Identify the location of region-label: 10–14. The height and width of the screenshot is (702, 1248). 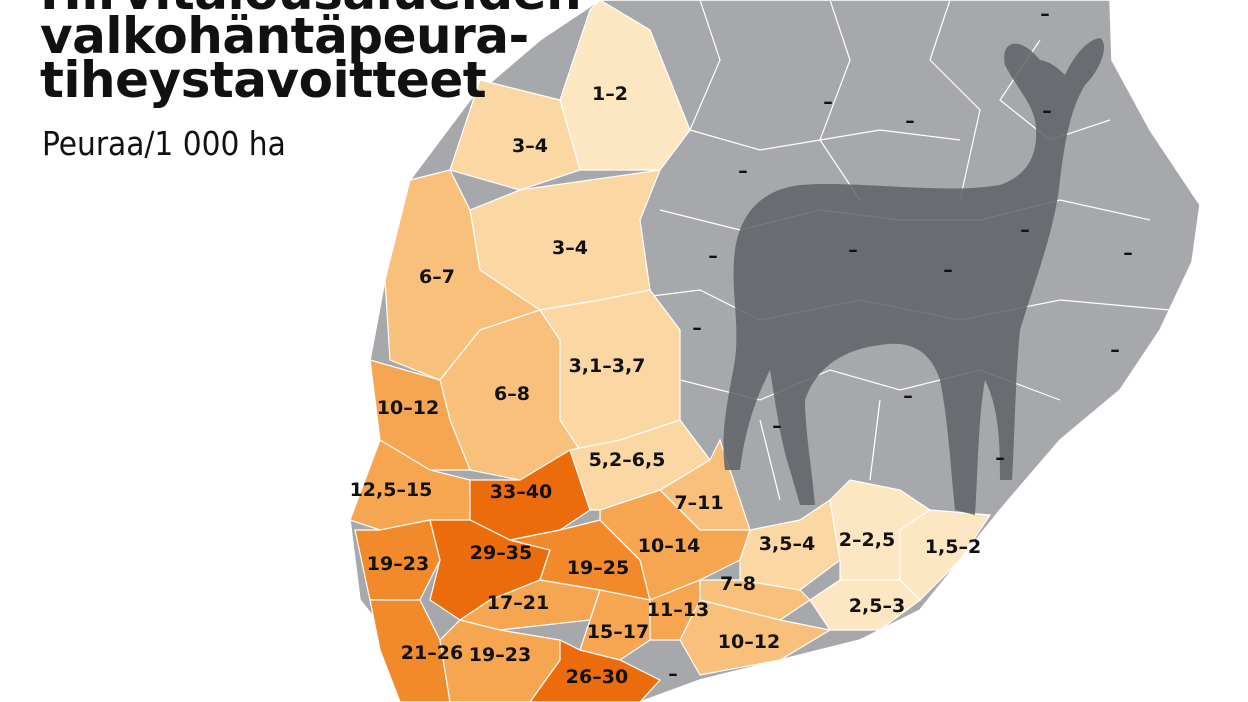
(669, 546).